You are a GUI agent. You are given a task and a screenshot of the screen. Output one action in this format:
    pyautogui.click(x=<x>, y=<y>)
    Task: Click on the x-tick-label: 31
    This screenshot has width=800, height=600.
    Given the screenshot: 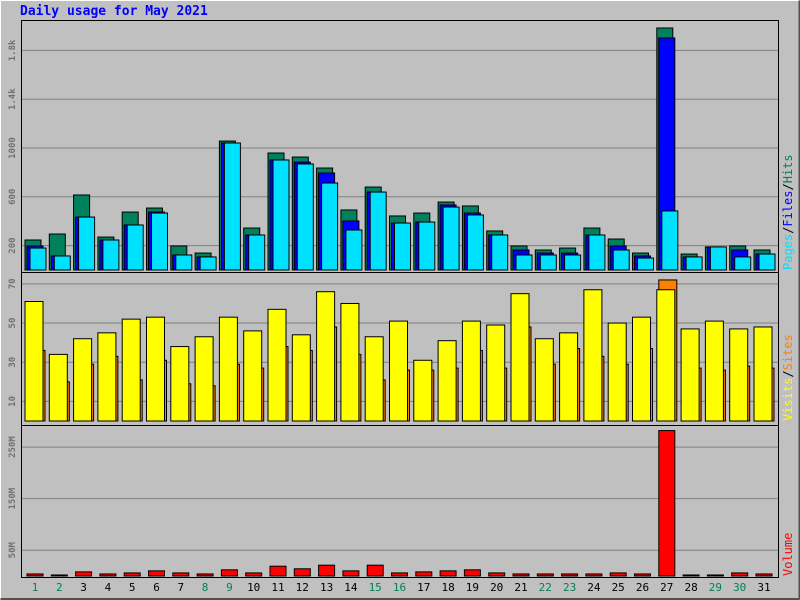 What is the action you would take?
    pyautogui.click(x=763, y=587)
    